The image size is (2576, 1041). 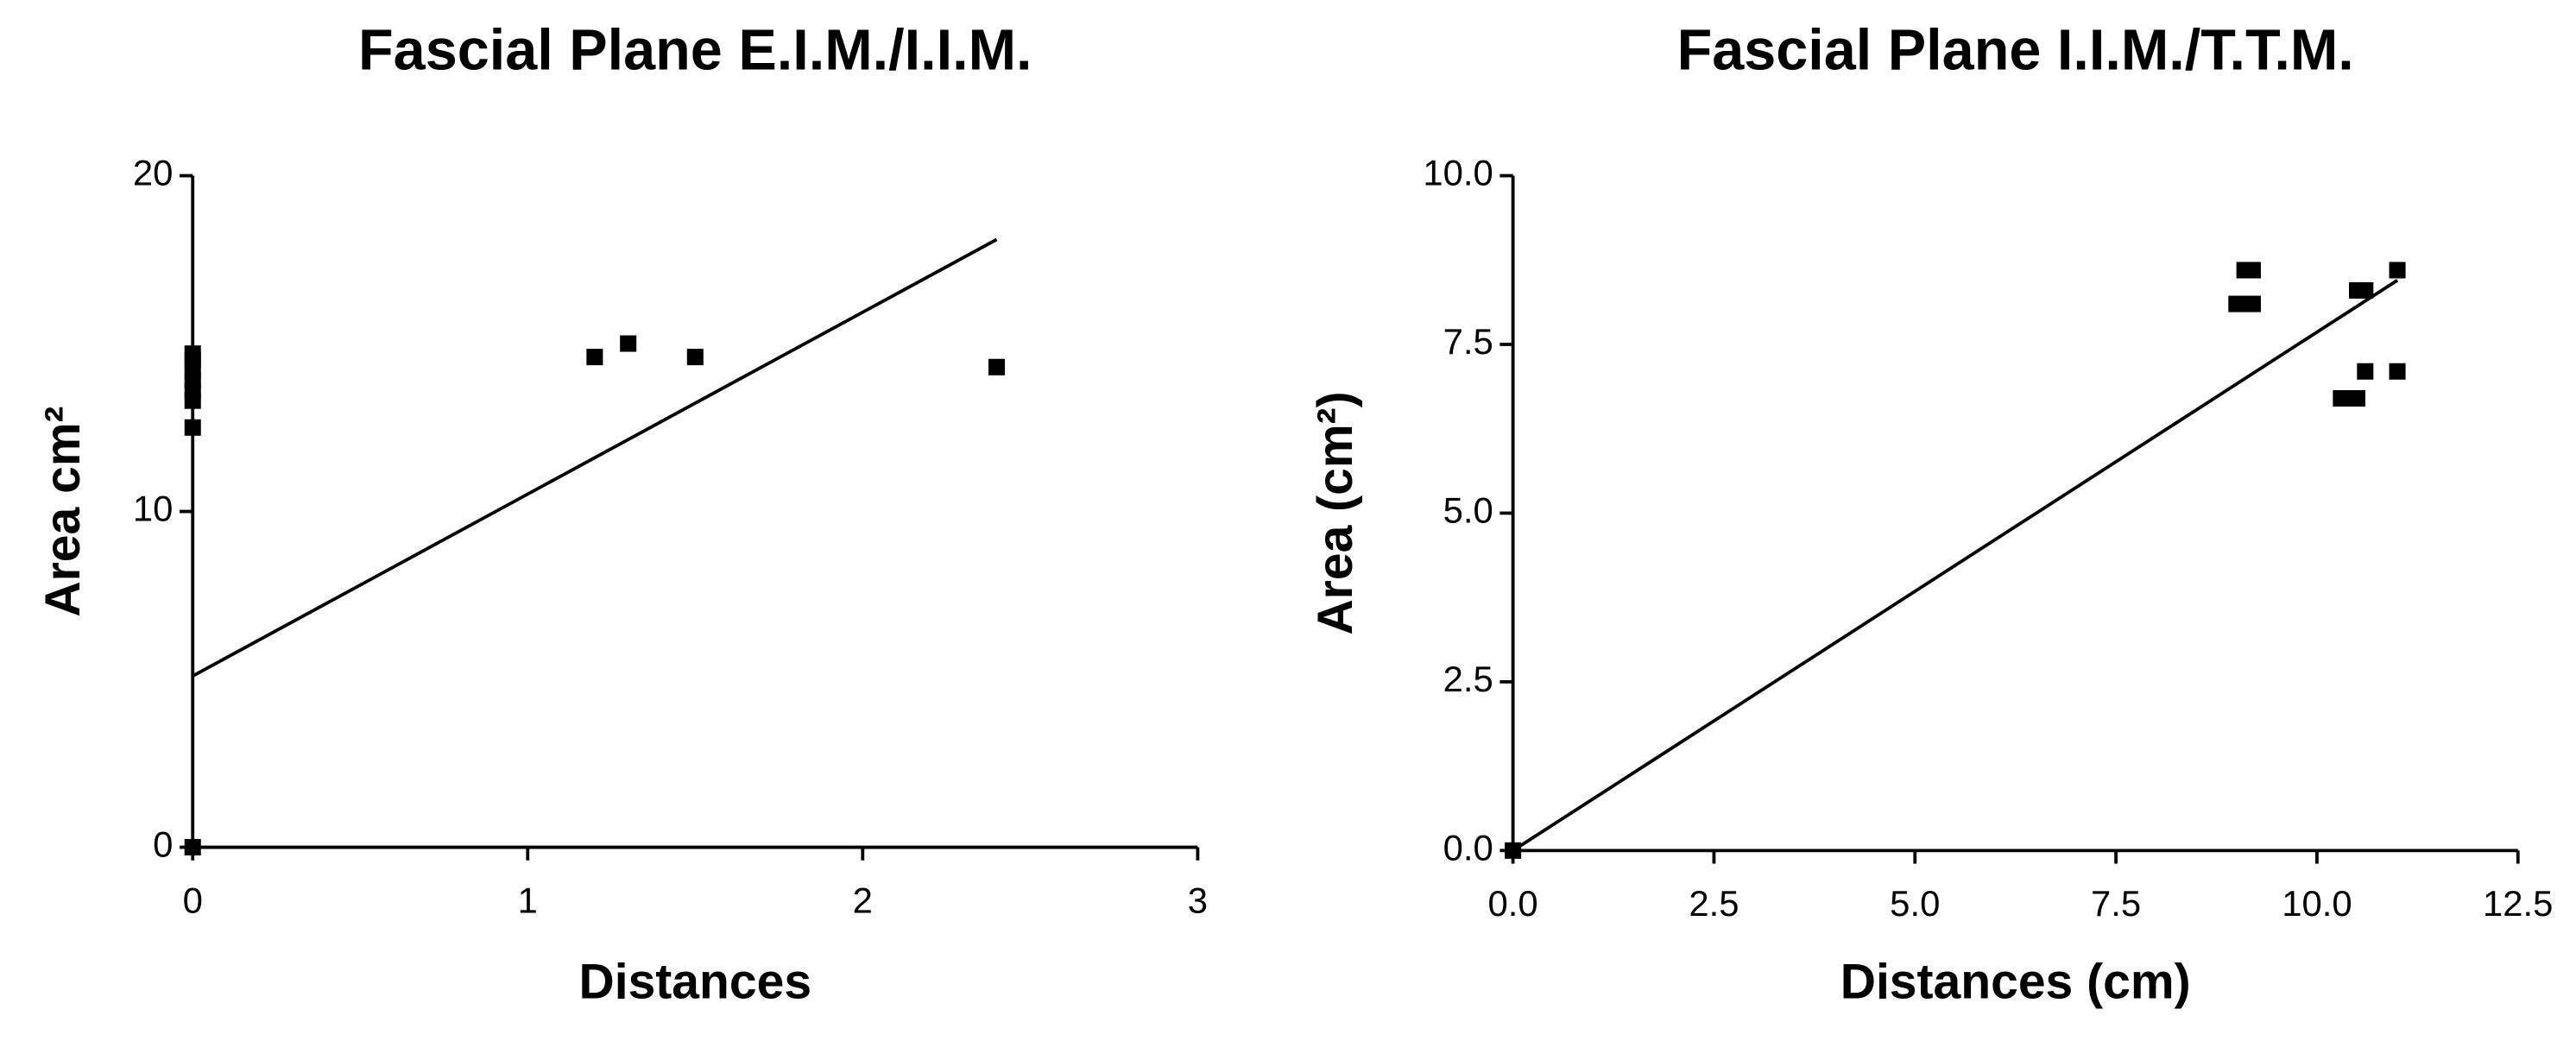 I want to click on y-tick-label: 10, so click(x=153, y=509).